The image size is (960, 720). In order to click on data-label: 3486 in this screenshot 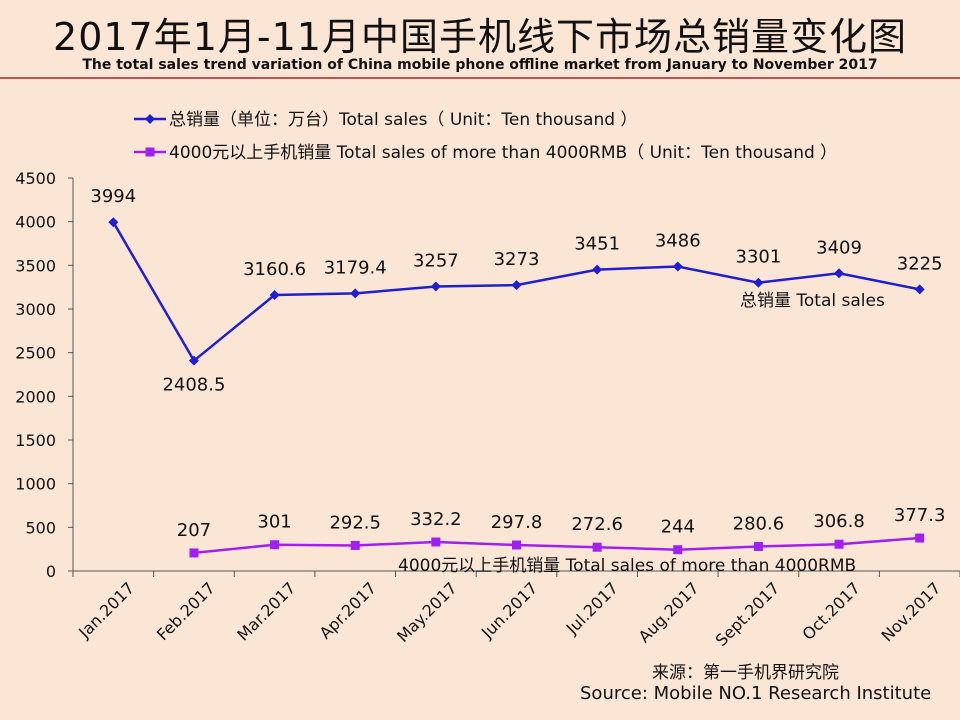, I will do `click(678, 241)`.